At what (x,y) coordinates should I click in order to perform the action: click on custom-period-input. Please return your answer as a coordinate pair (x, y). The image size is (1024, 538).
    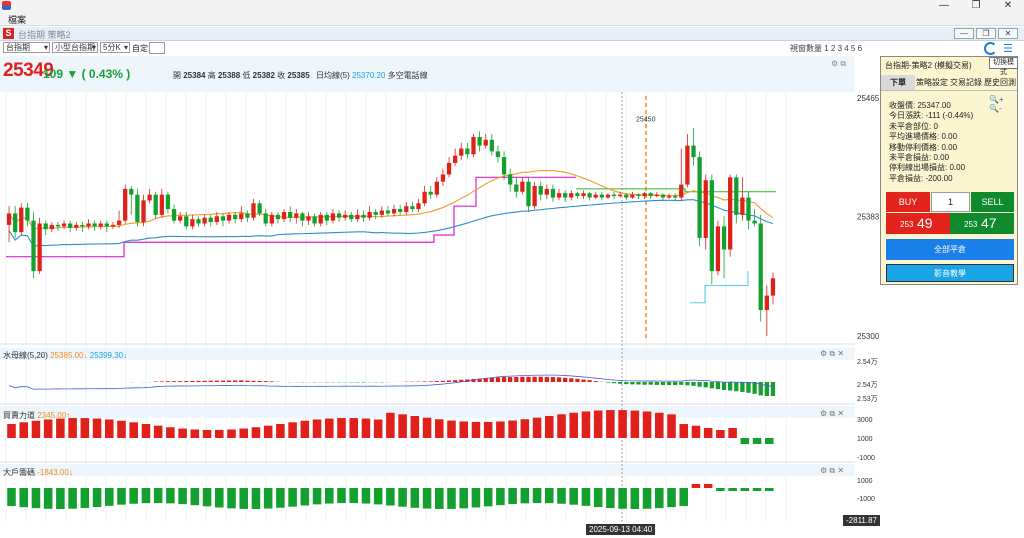
    Looking at the image, I should click on (157, 48).